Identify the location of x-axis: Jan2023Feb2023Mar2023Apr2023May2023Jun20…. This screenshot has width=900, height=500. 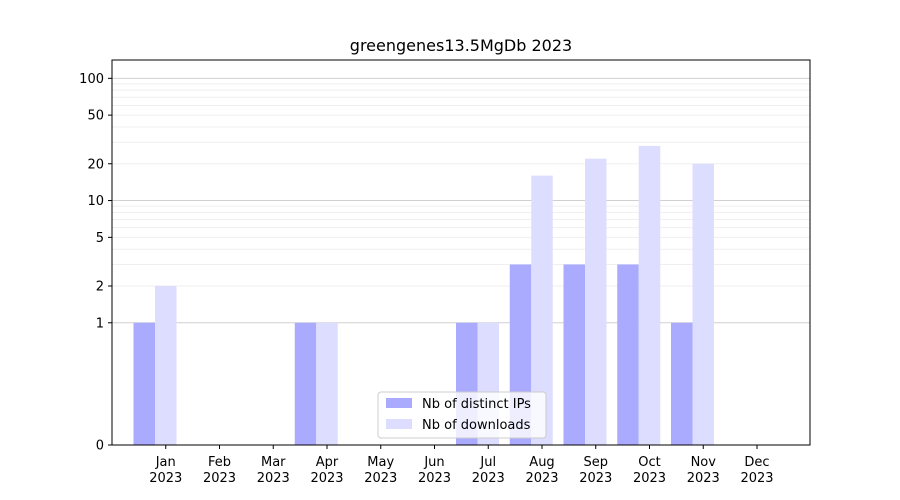
(461, 465).